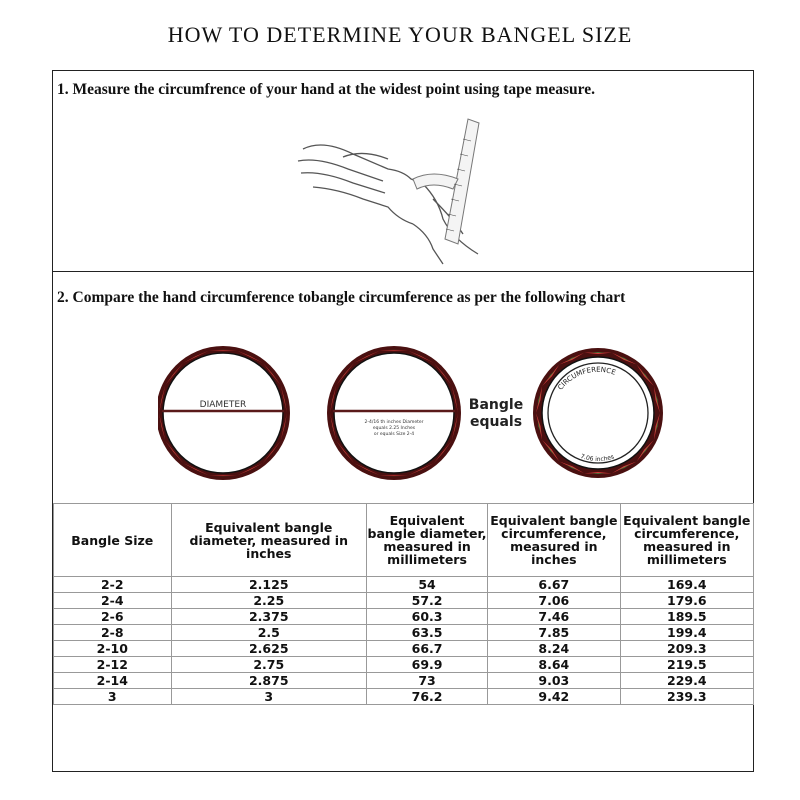 The image size is (800, 800). I want to click on table-cell: 229.4, so click(687, 680).